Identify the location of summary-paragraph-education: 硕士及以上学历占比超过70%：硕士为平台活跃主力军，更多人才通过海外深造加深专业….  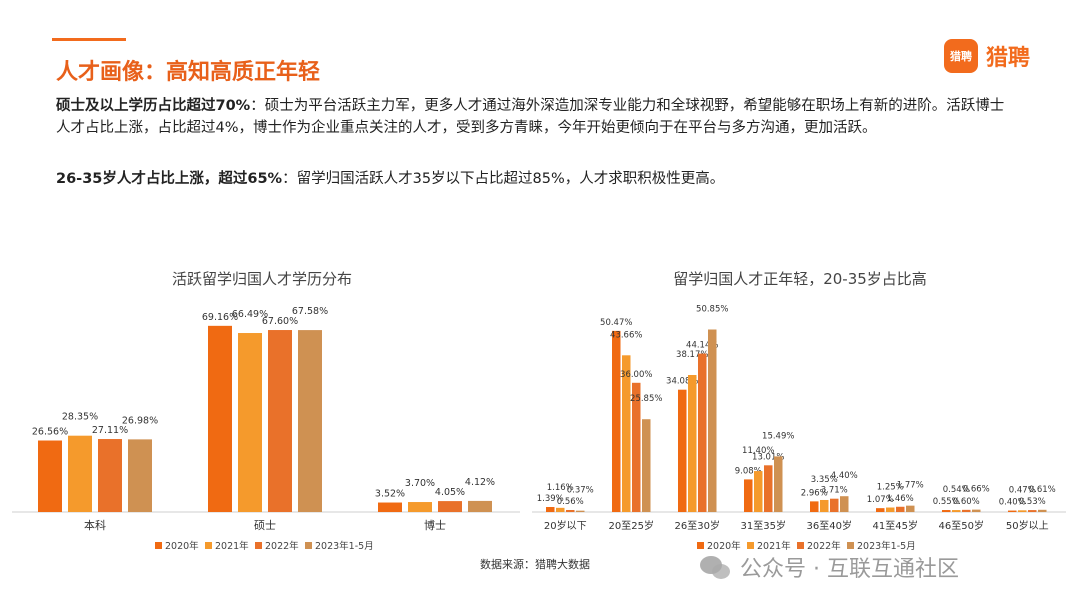
(531, 117).